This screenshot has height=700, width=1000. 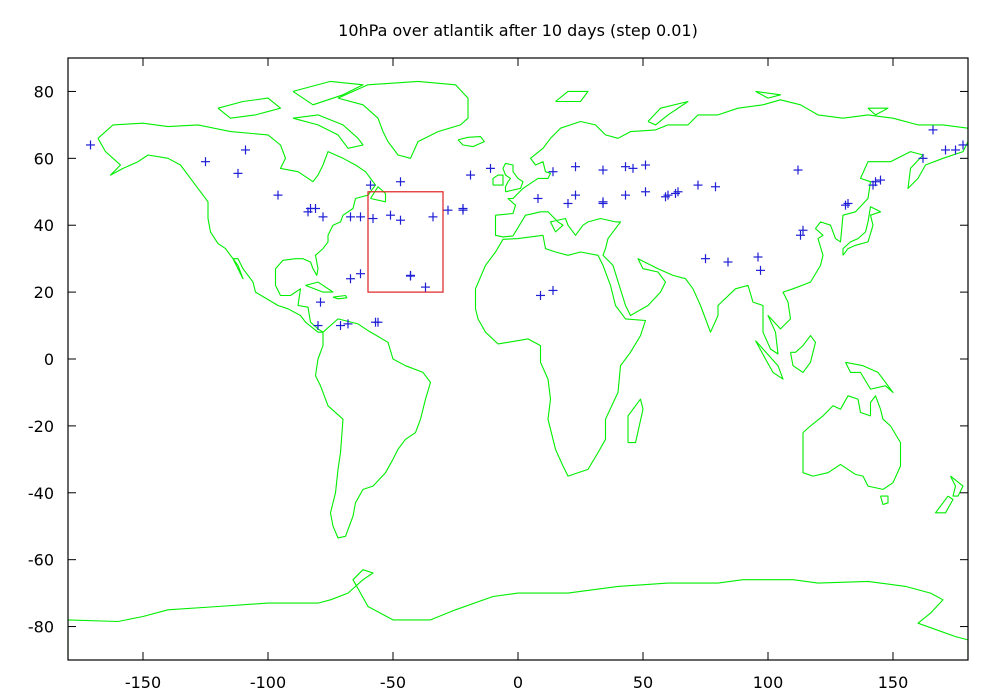 I want to click on y-tick-label: -40, so click(x=41, y=493).